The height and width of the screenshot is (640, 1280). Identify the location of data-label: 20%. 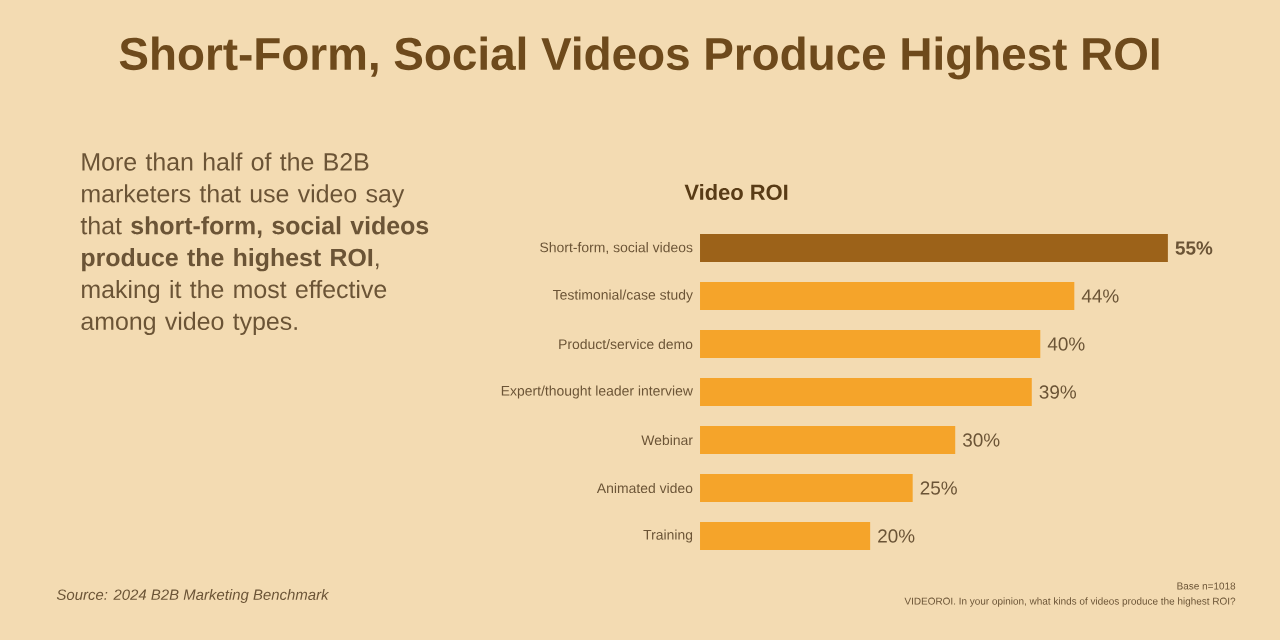
(896, 536).